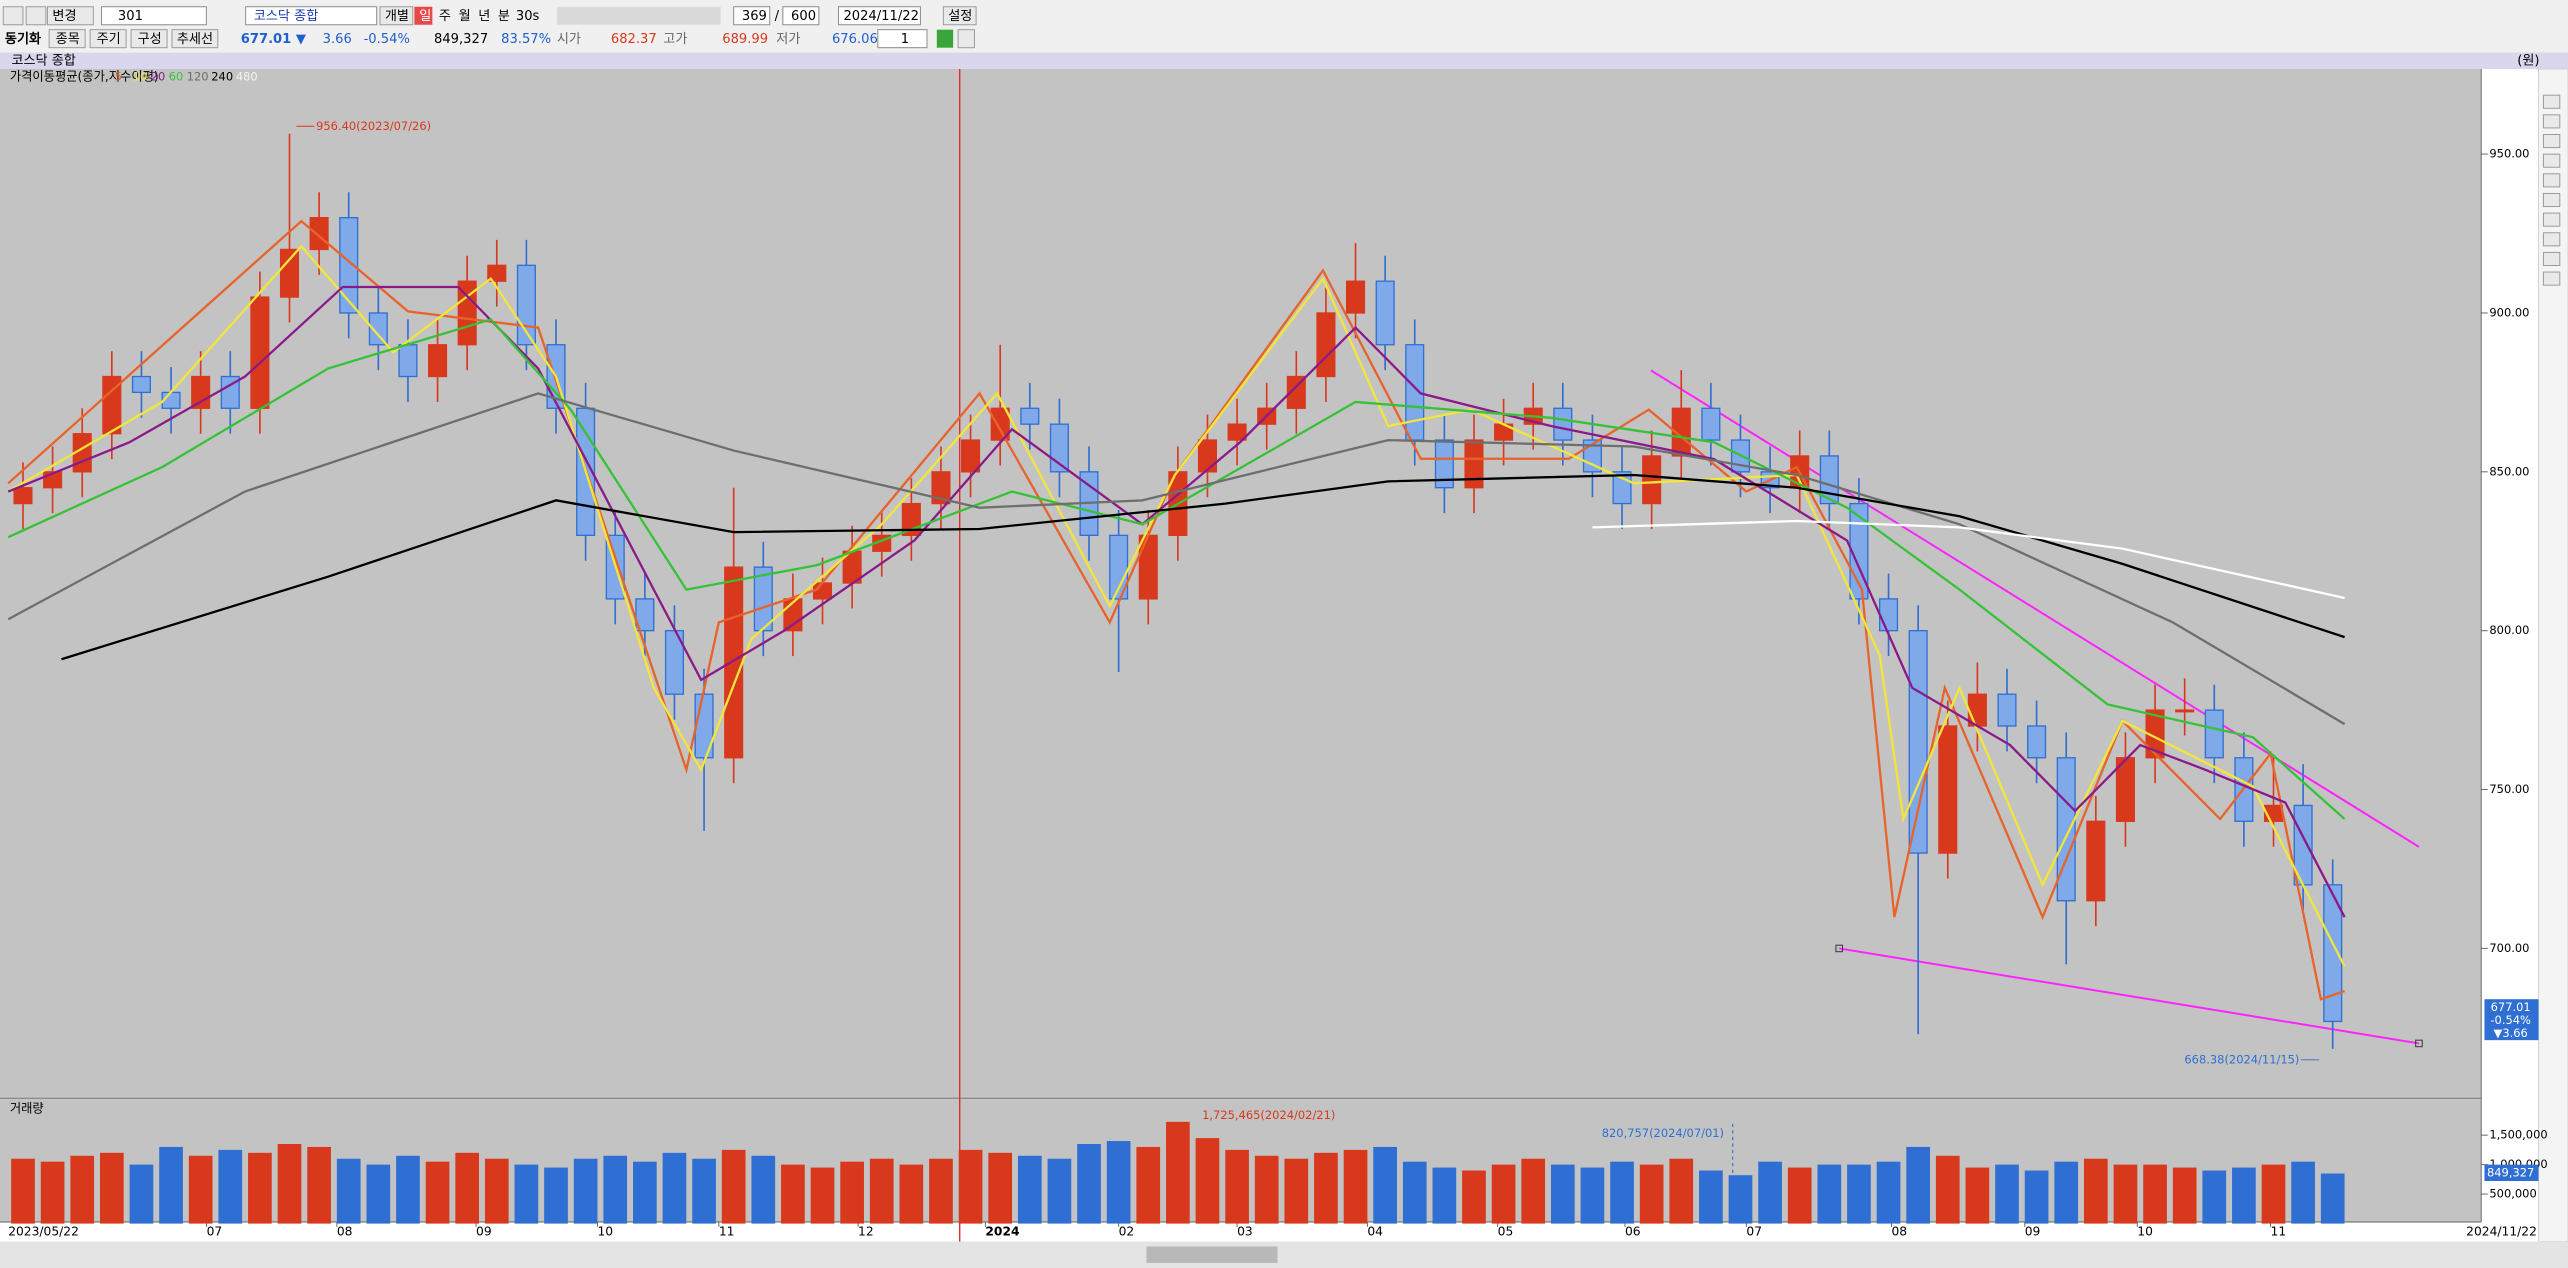 This screenshot has height=1268, width=2568. I want to click on sync-label: 동기화, so click(23, 39).